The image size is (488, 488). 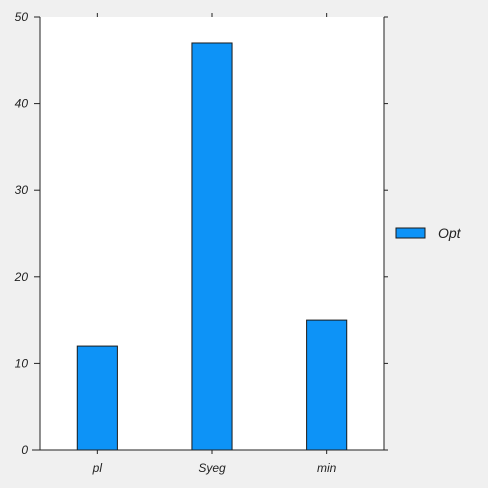 I want to click on bar-min, so click(x=327, y=385).